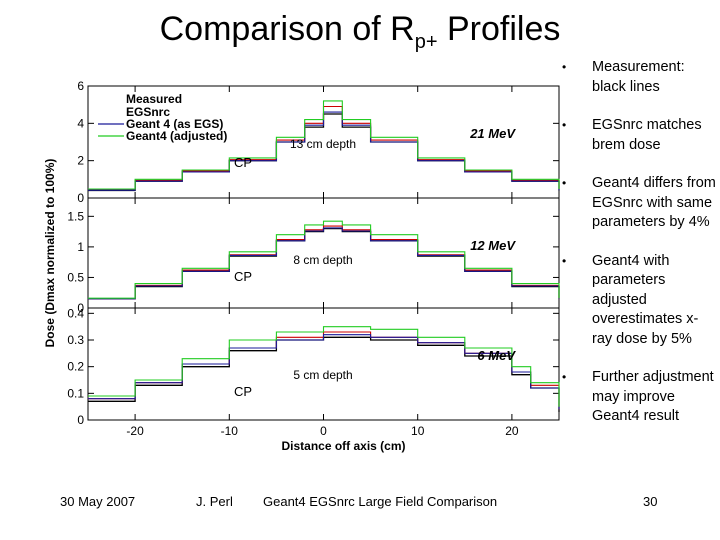  I want to click on y-tick-label: 1.5, so click(75, 216).